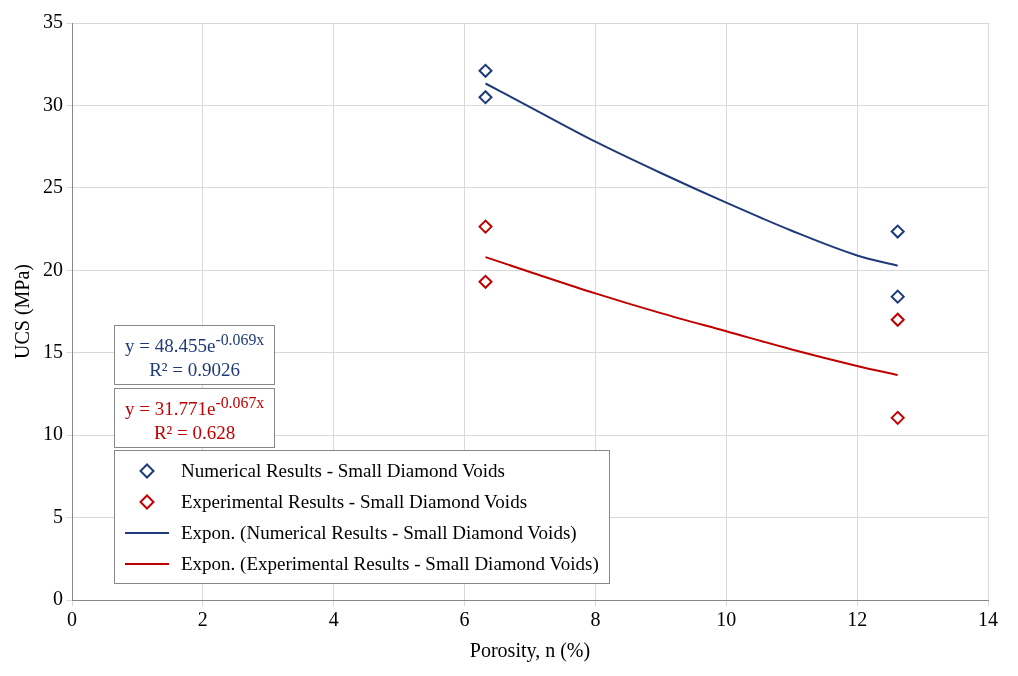 The width and height of the screenshot is (1018, 676). I want to click on annotation: y = 48.455e$^{-0.069x}$ R² = 0.9026, so click(195, 356).